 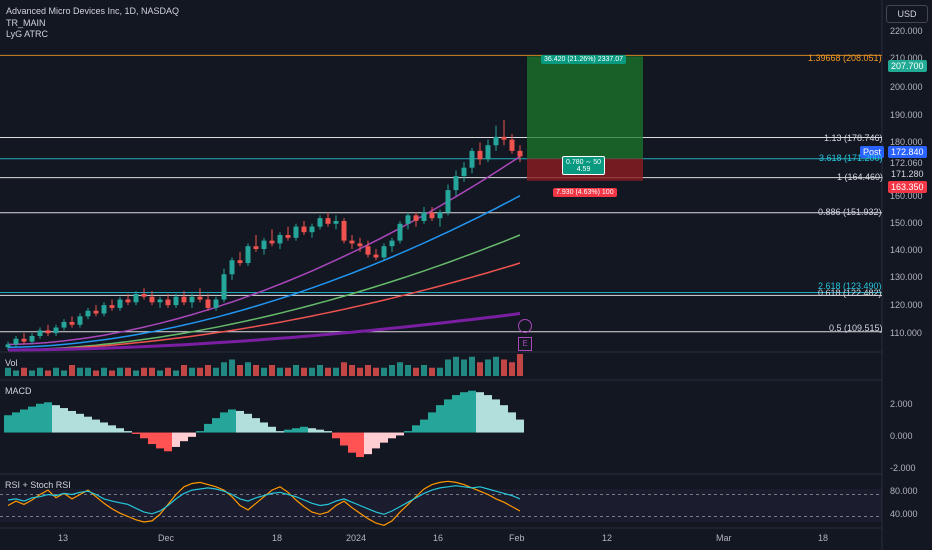 What do you see at coordinates (856, 328) in the screenshot?
I see `fib-label-0-5: 0.5 (109.515)` at bounding box center [856, 328].